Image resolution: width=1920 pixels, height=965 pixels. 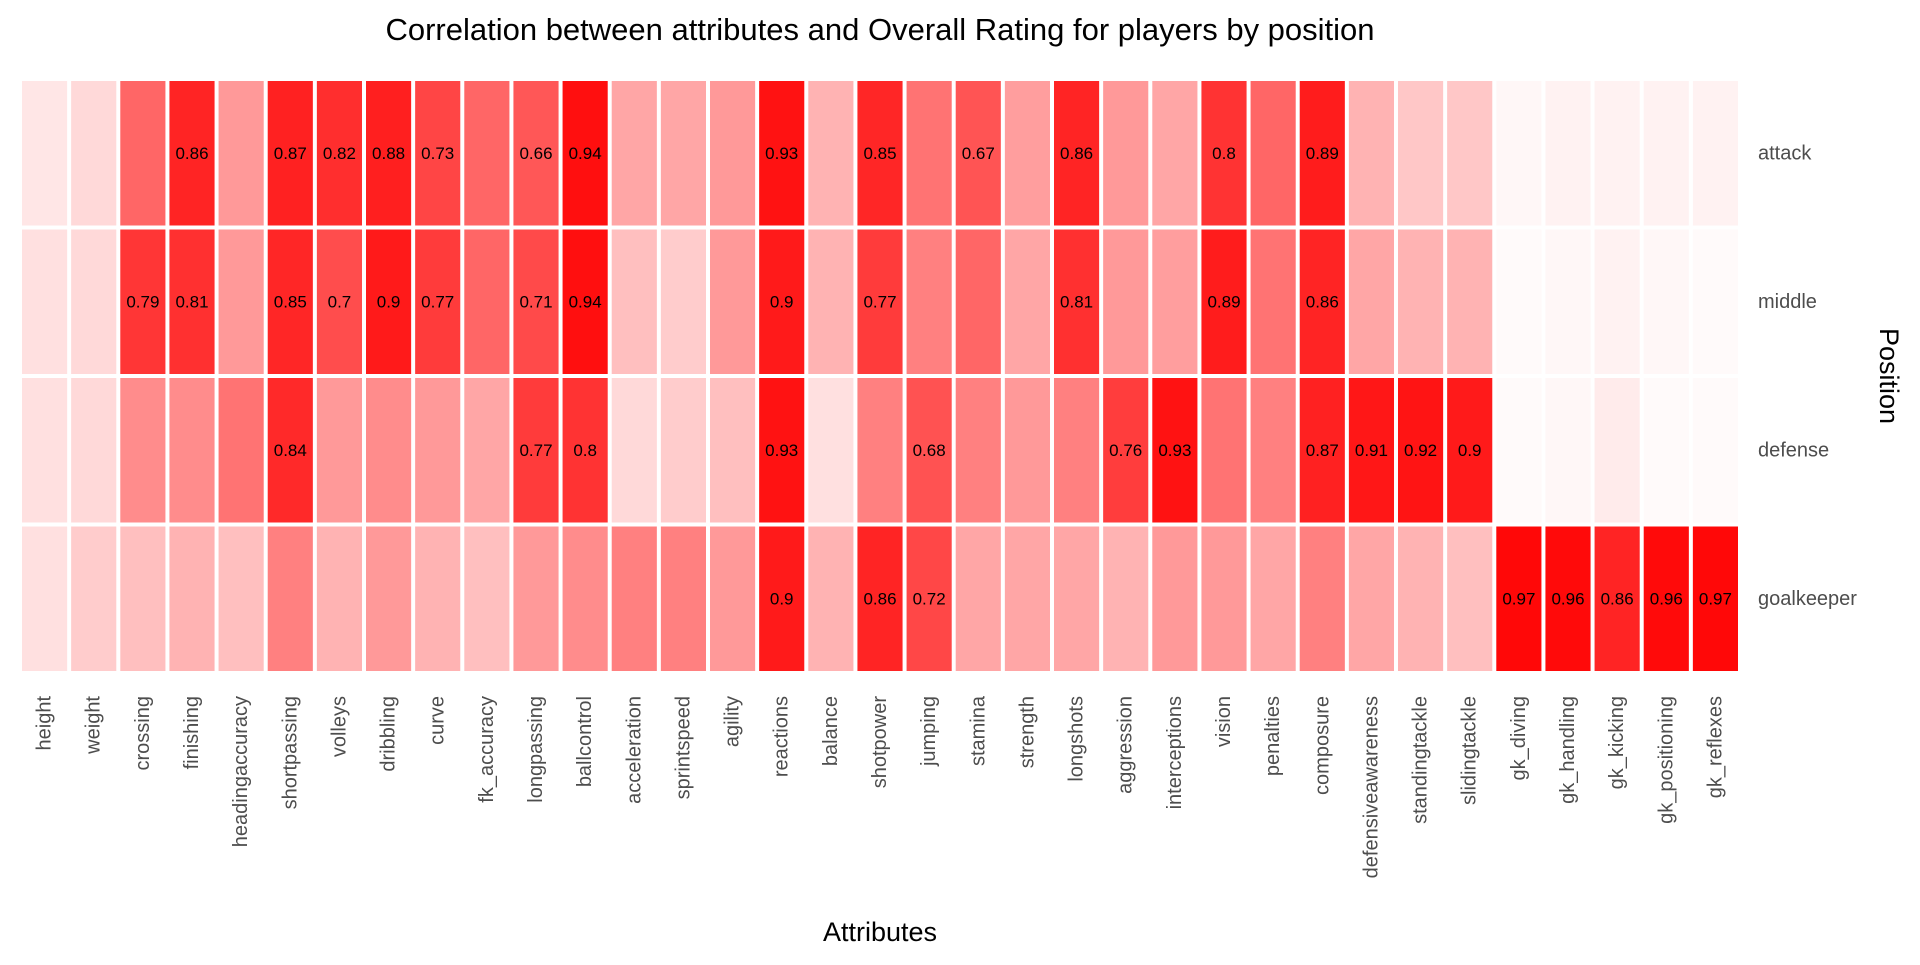 I want to click on x-tick-ballcontrol: ballcontrol, so click(x=585, y=741).